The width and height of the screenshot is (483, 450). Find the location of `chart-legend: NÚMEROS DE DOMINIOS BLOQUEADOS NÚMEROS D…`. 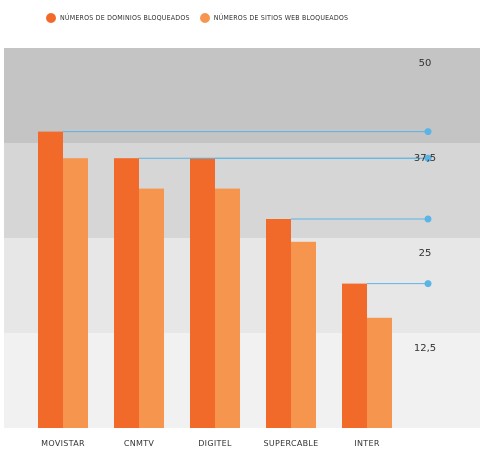

chart-legend: NÚMEROS DE DOMINIOS BLOQUEADOS NÚMEROS D… is located at coordinates (202, 18).